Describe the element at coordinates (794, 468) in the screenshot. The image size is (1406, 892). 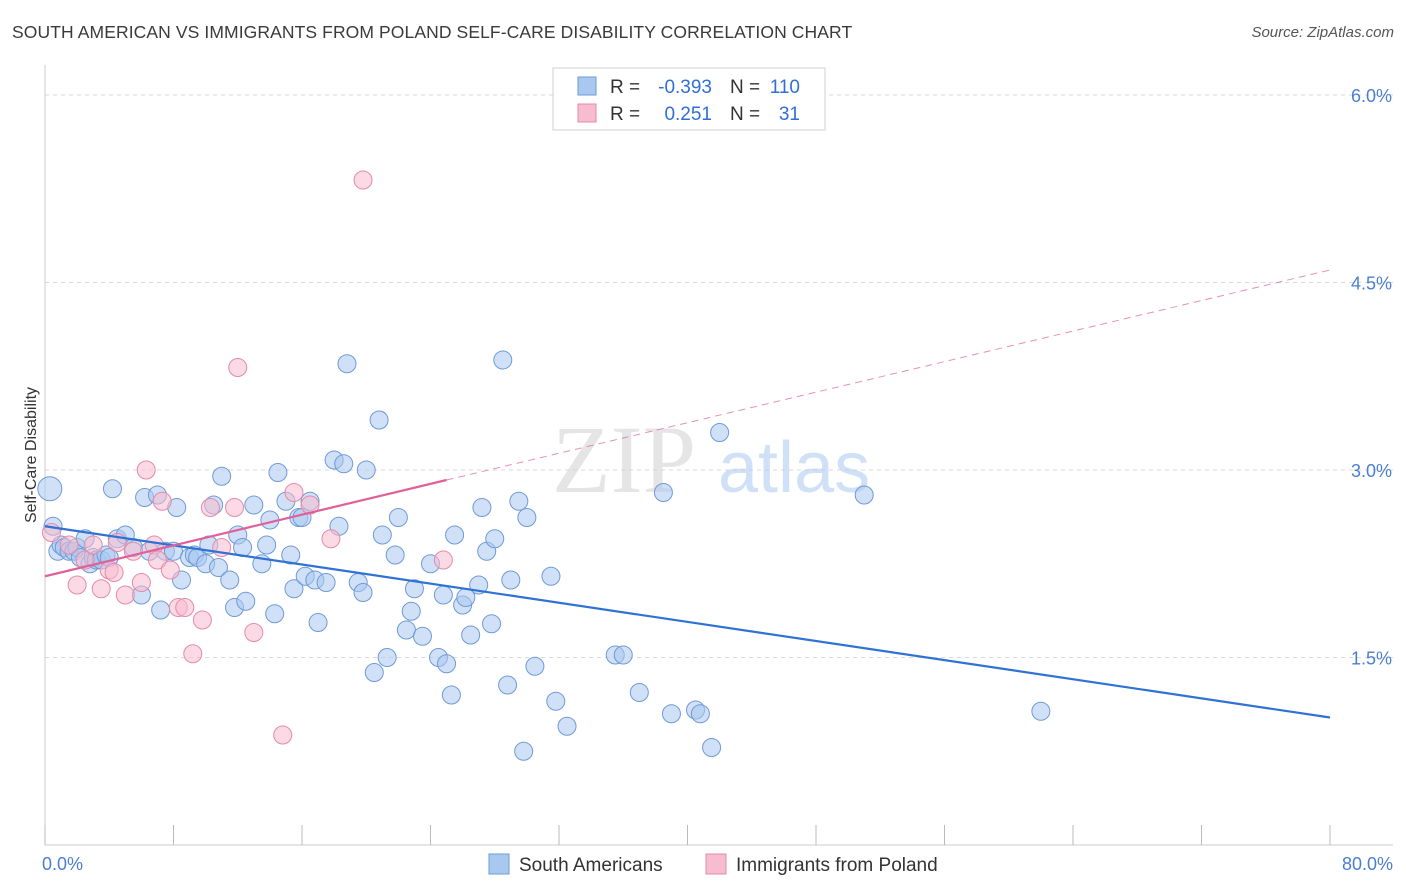
I see `watermark-atlas: atlas` at that location.